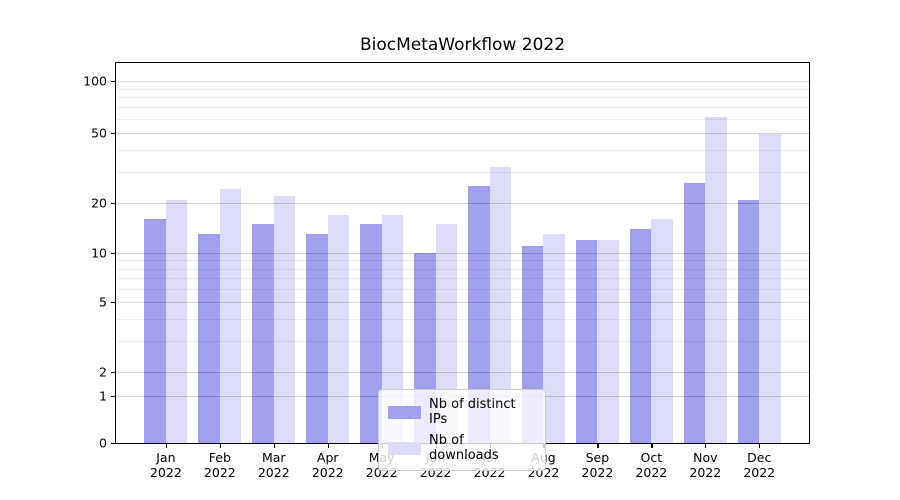 The image size is (900, 500). Describe the element at coordinates (760, 446) in the screenshot. I see `x-tick-dec` at that location.